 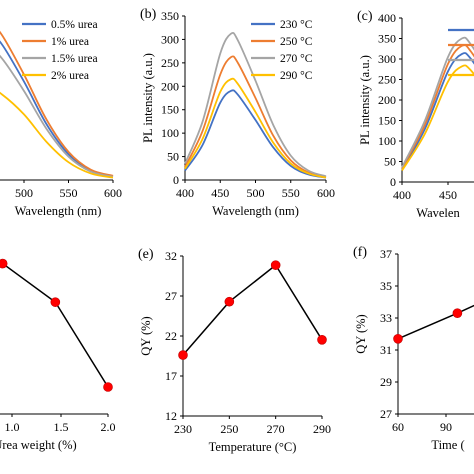 What do you see at coordinates (229, 429) in the screenshot?
I see `x-tick-label: 250` at bounding box center [229, 429].